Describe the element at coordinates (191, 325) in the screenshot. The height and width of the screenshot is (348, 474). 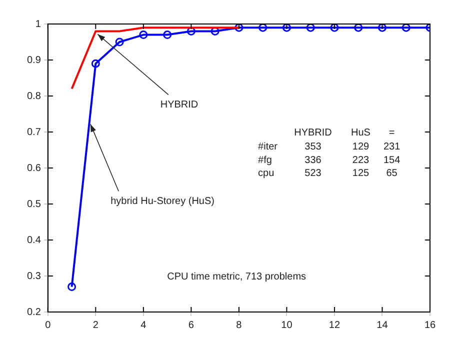
I see `x-tick-label: 6` at that location.